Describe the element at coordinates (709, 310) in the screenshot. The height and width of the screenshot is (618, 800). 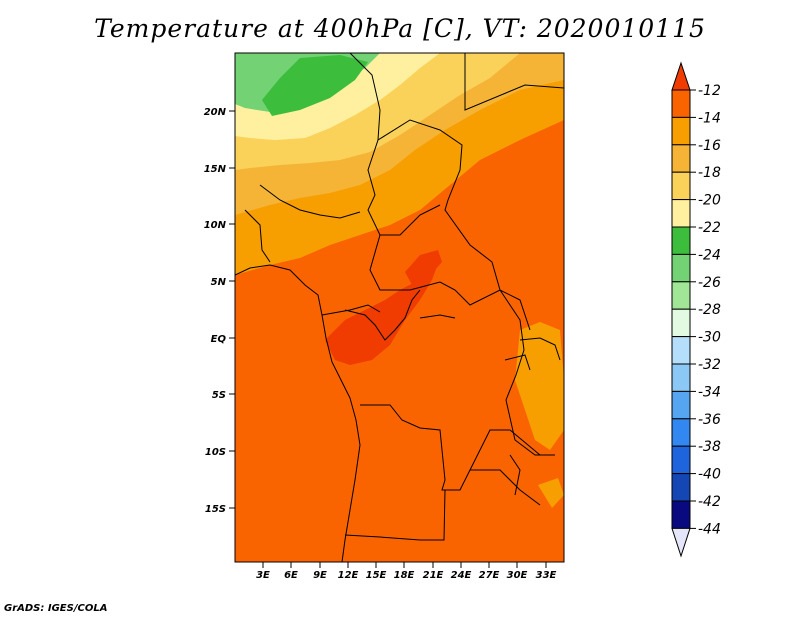
I see `colorbar-label: -28` at that location.